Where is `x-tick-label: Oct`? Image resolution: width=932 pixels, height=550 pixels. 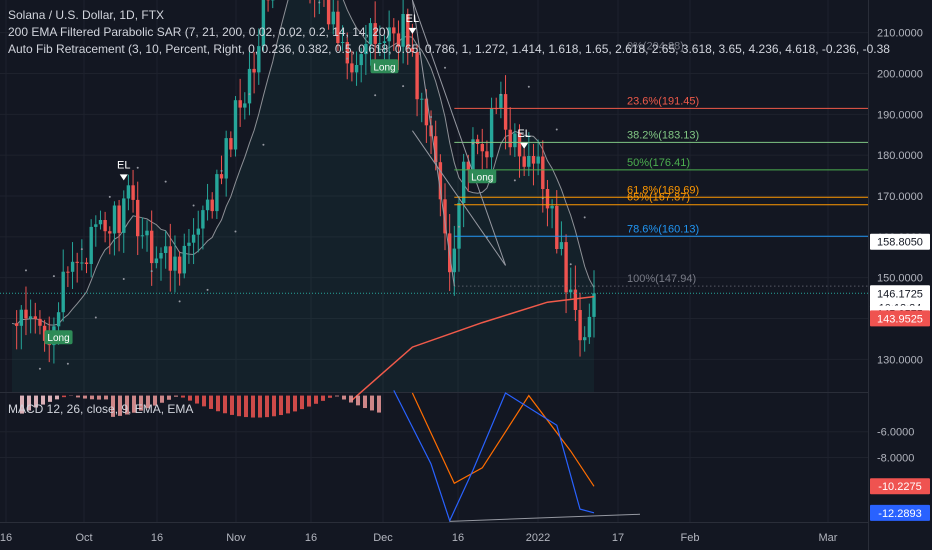
x-tick-label: Oct is located at coordinates (83, 538).